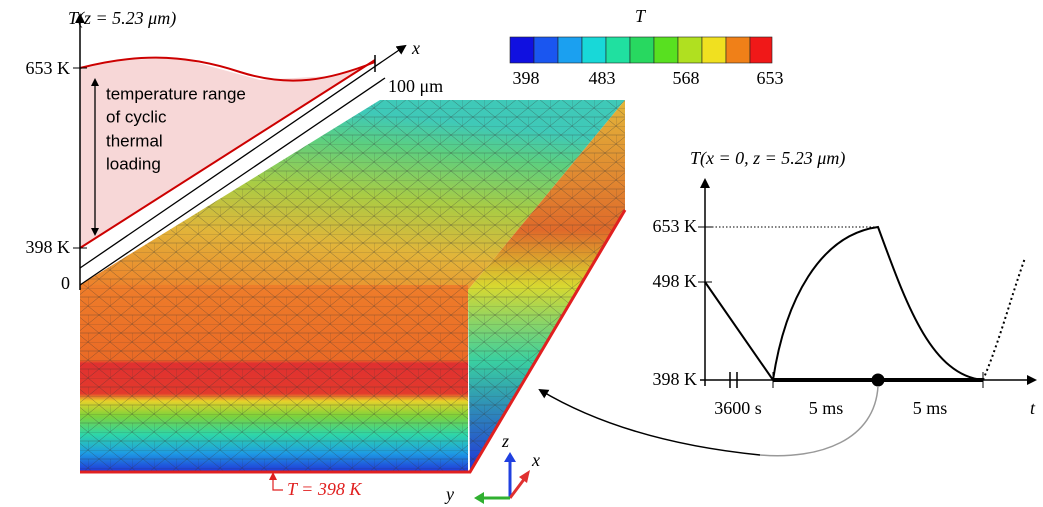  I want to click on colorbar-tick: 653, so click(770, 78).